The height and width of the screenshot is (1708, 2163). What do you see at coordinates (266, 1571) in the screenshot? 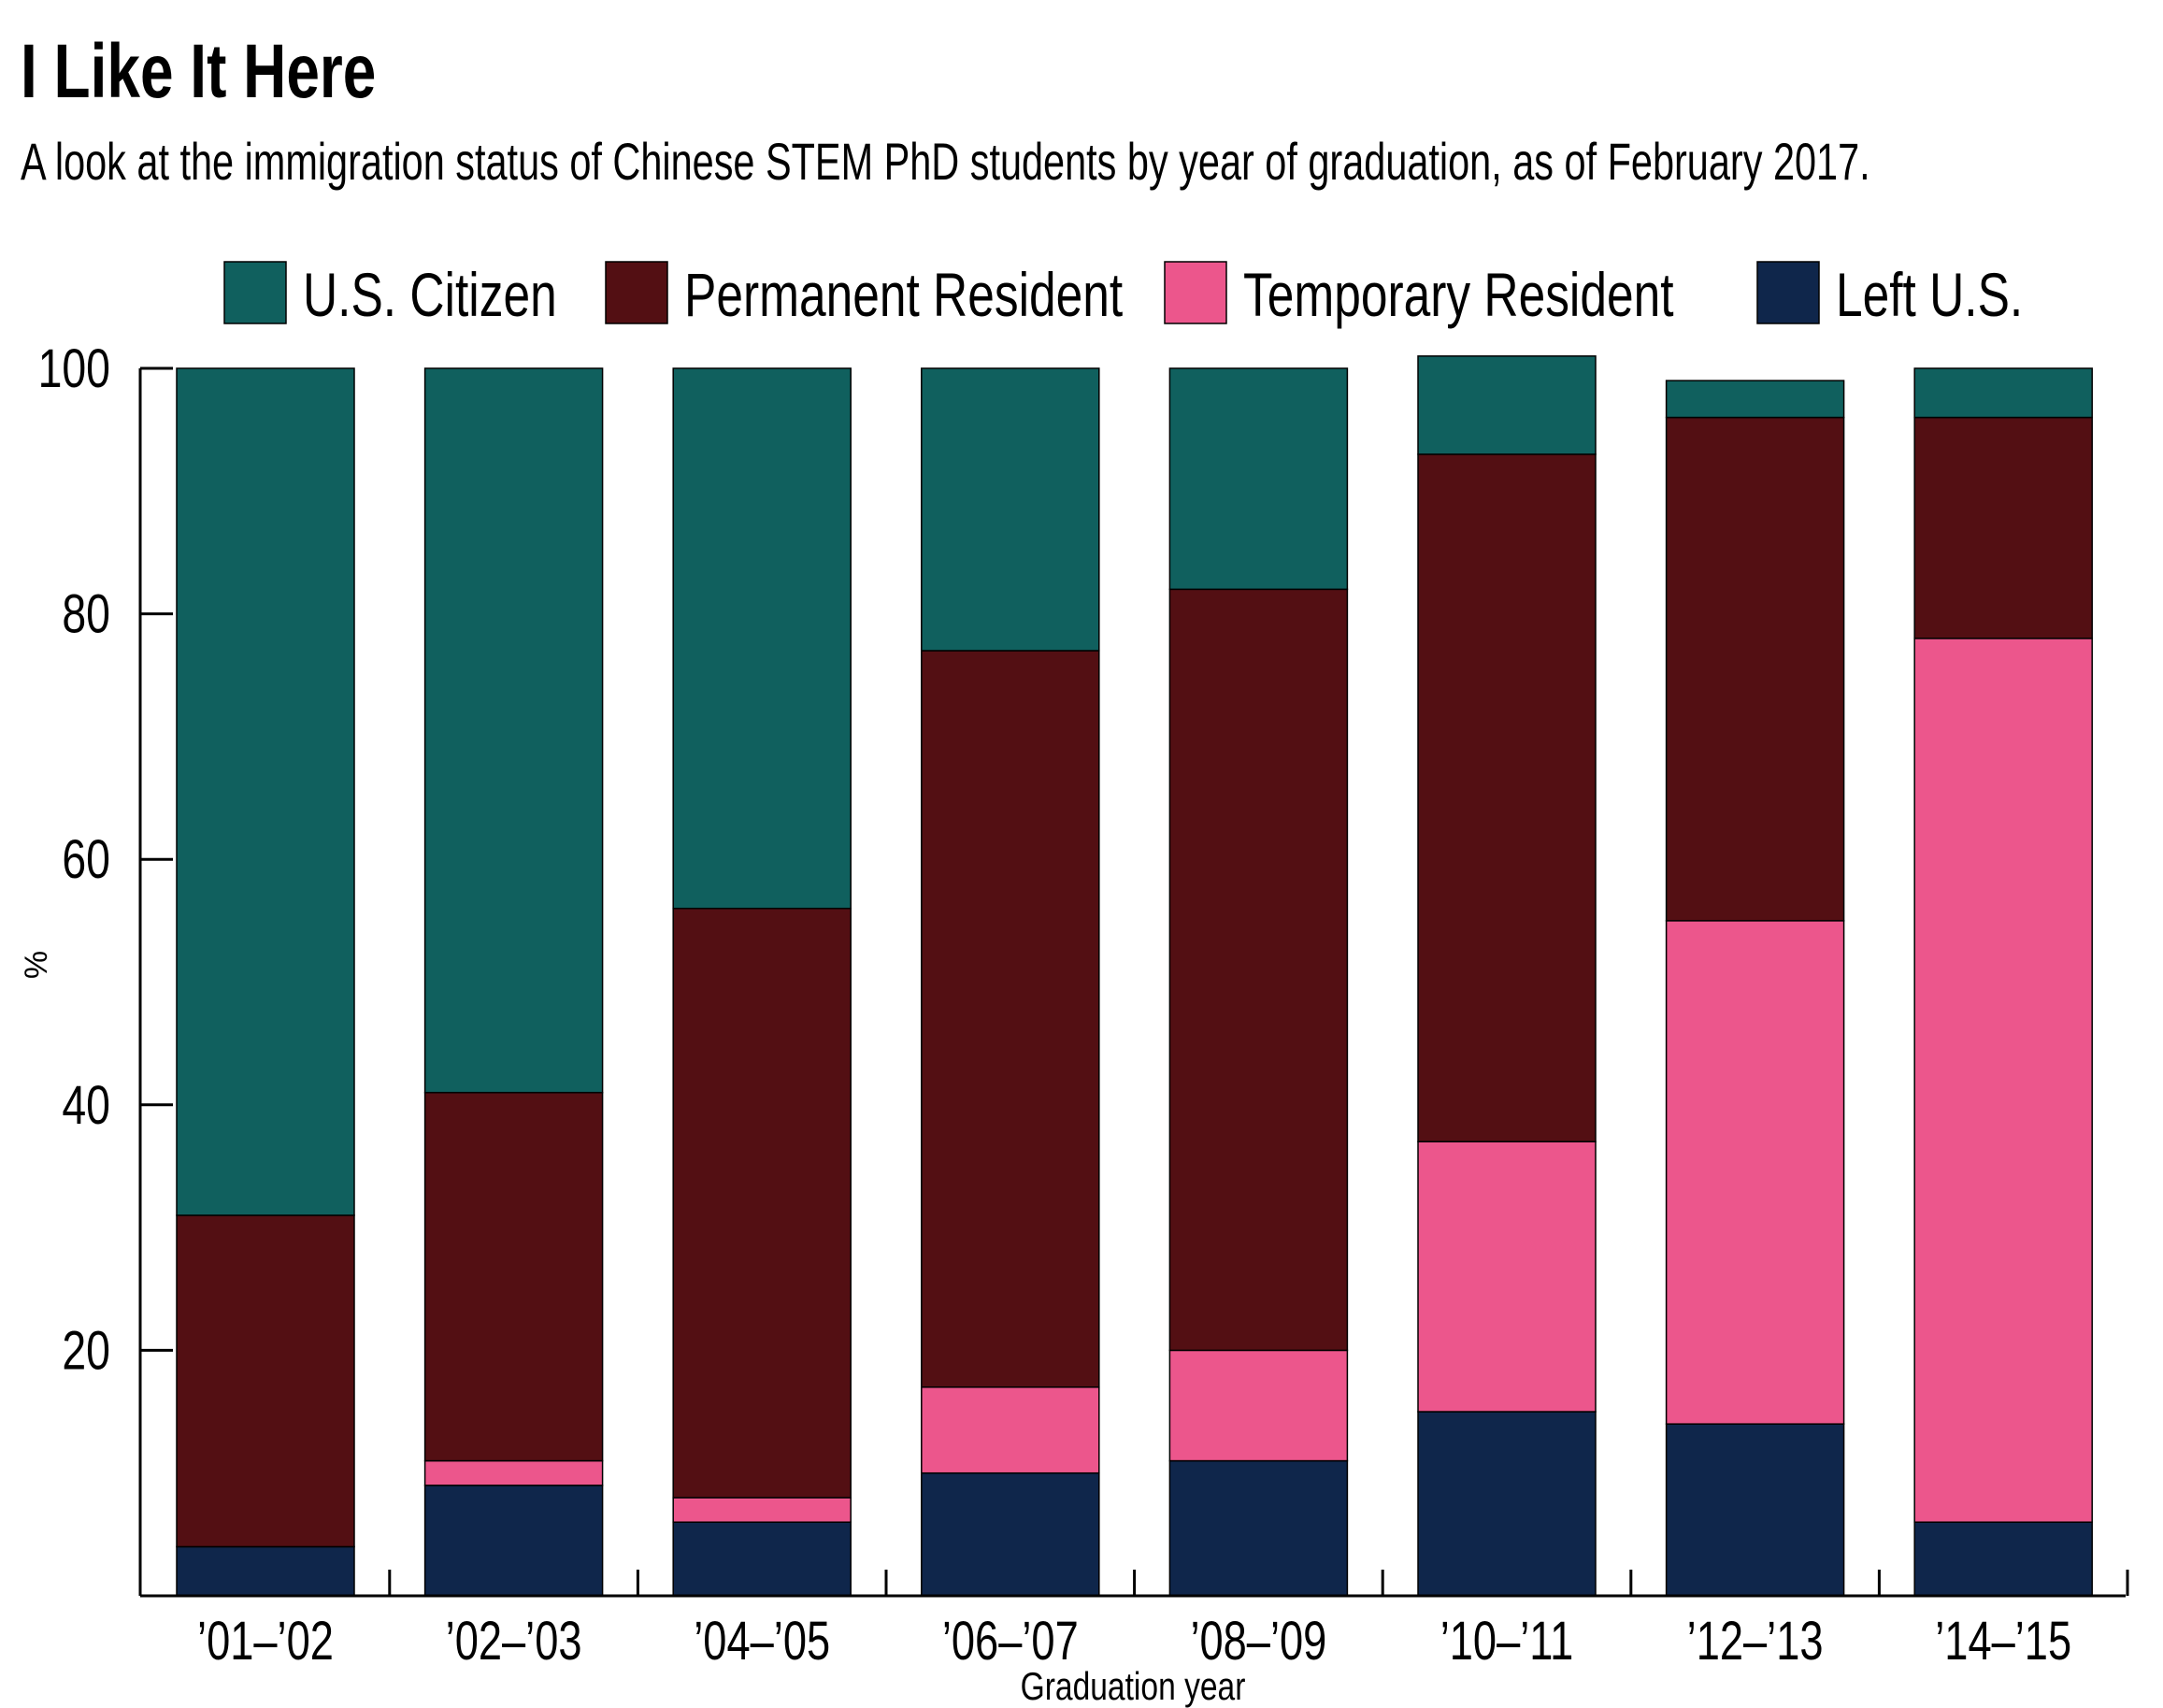
I see `bar-segment-left-u-s--0` at bounding box center [266, 1571].